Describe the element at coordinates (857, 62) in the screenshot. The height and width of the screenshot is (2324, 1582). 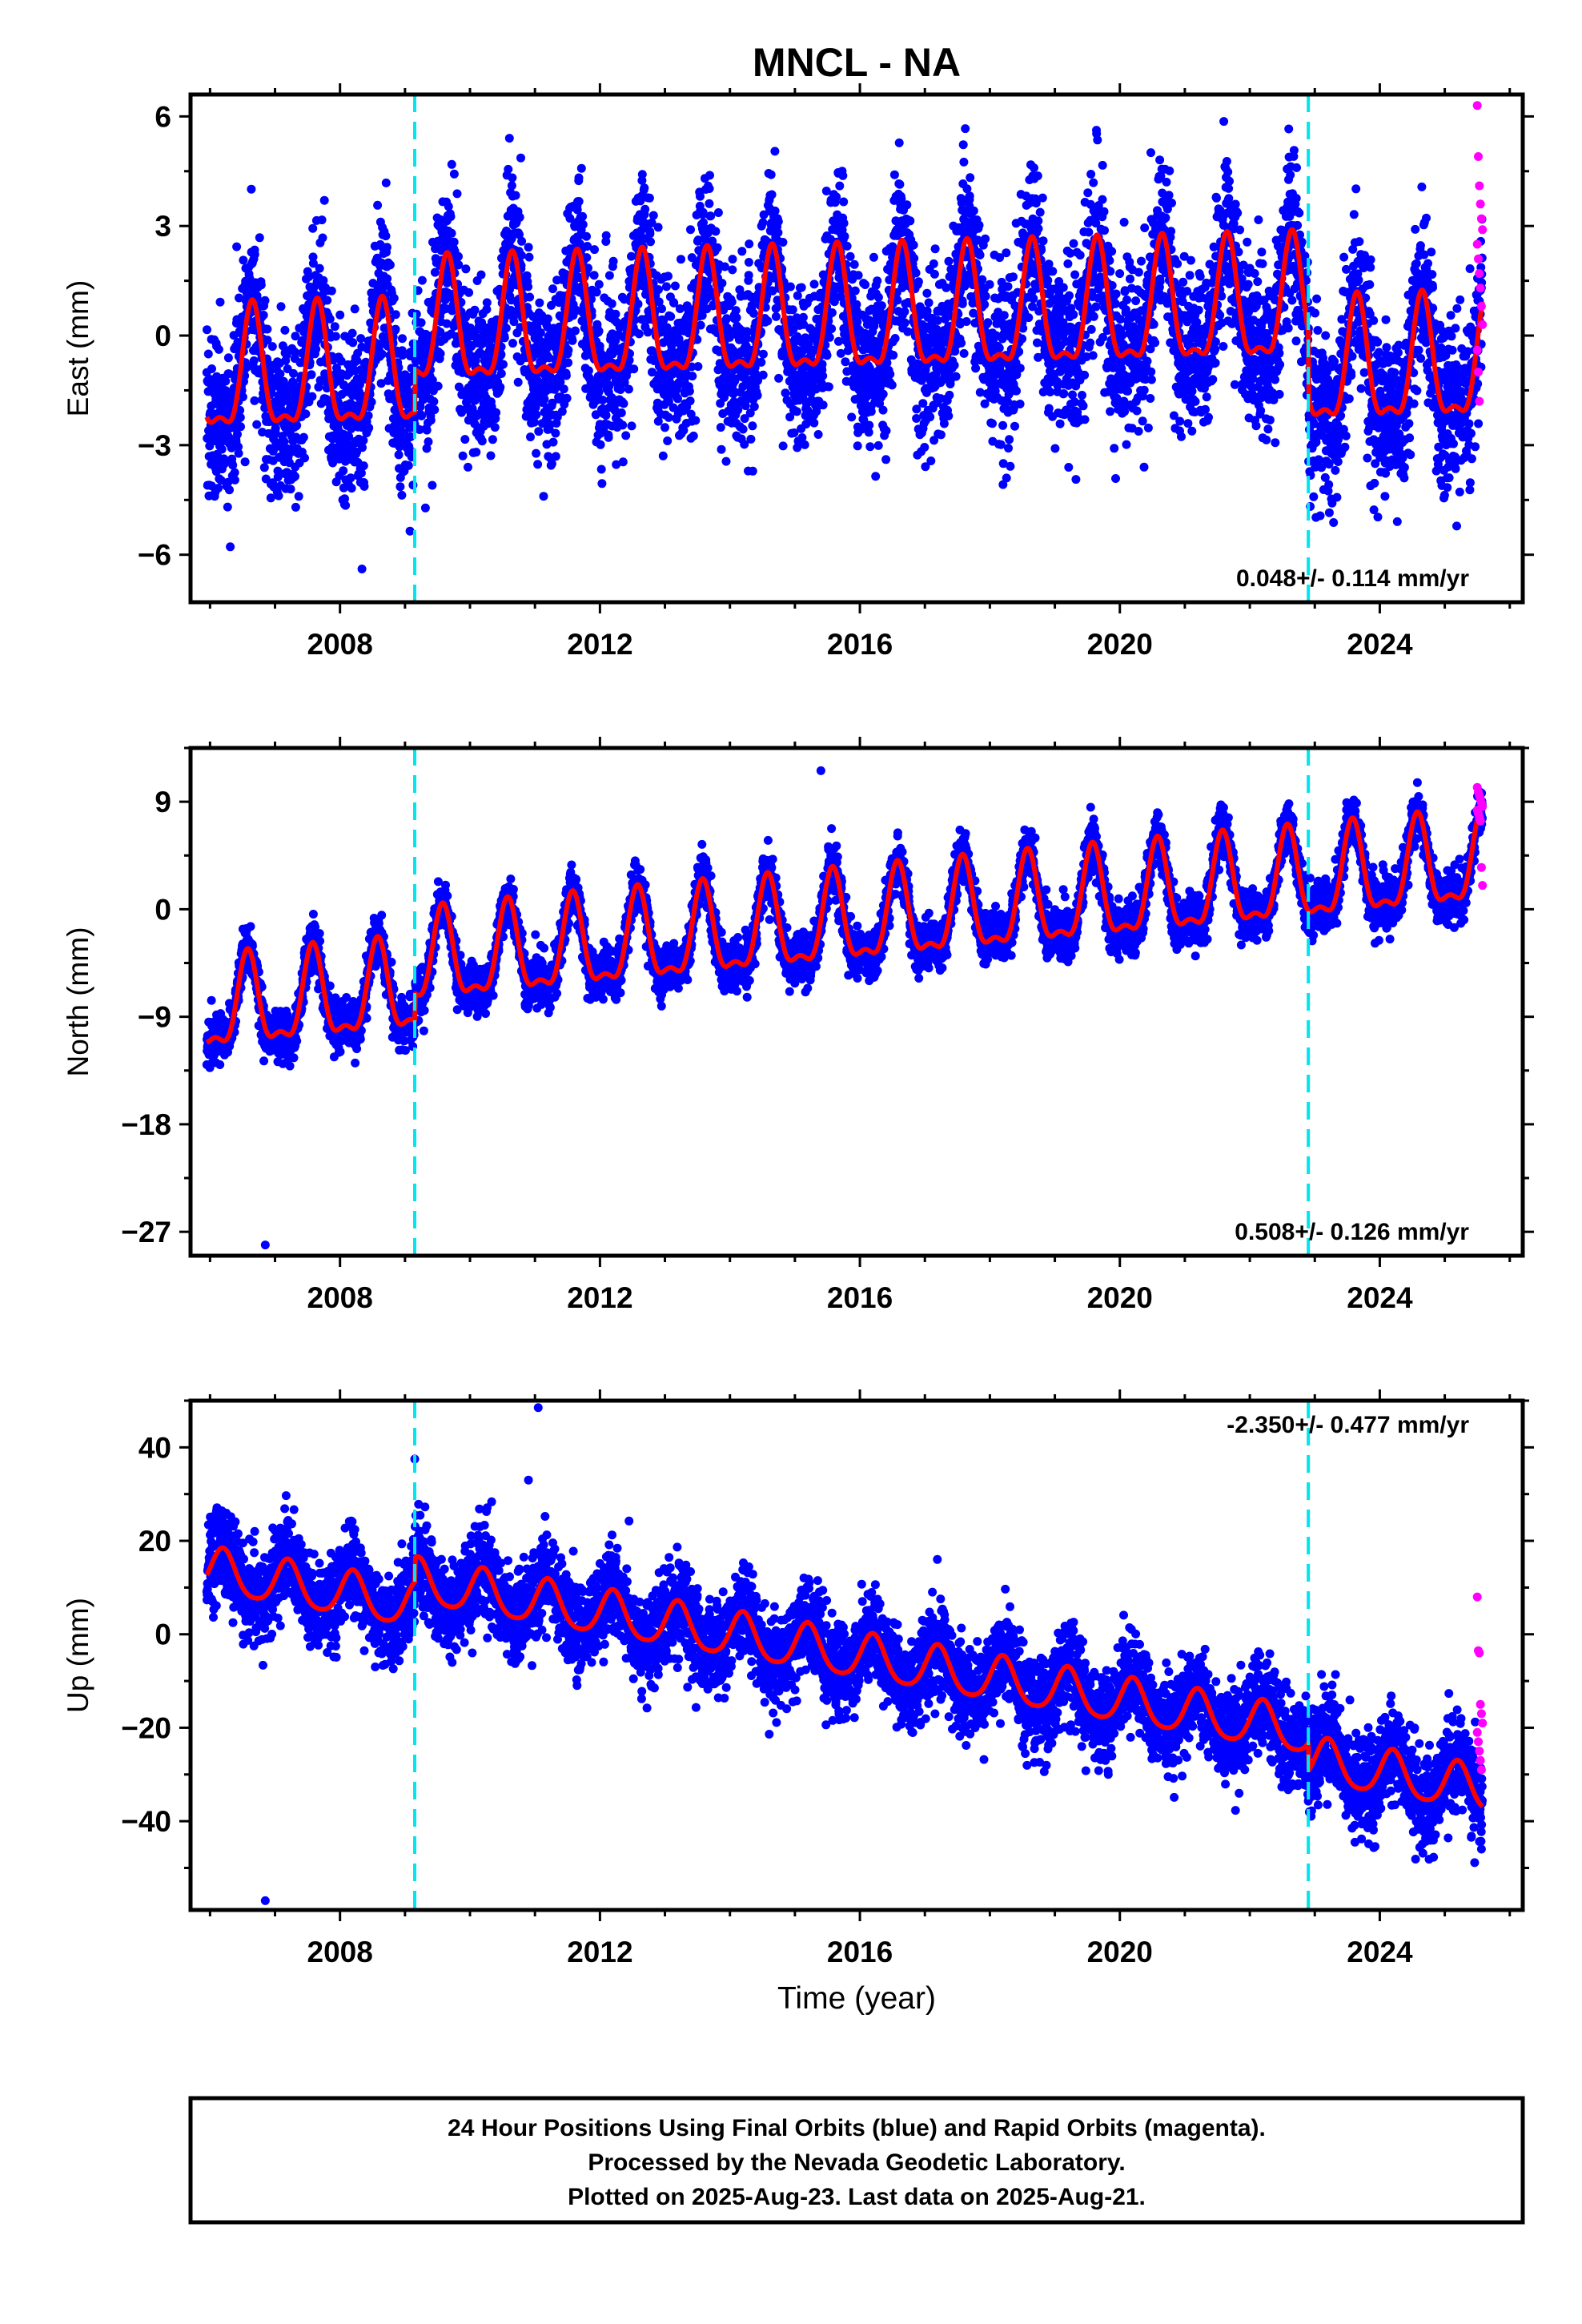
I see `chart-title: MNCL - NA` at that location.